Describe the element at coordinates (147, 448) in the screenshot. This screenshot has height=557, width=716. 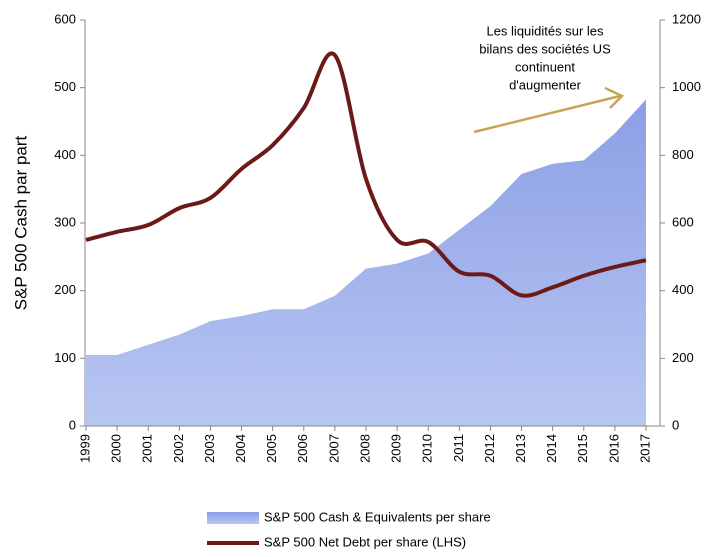
I see `x-tick-label: 2001` at that location.